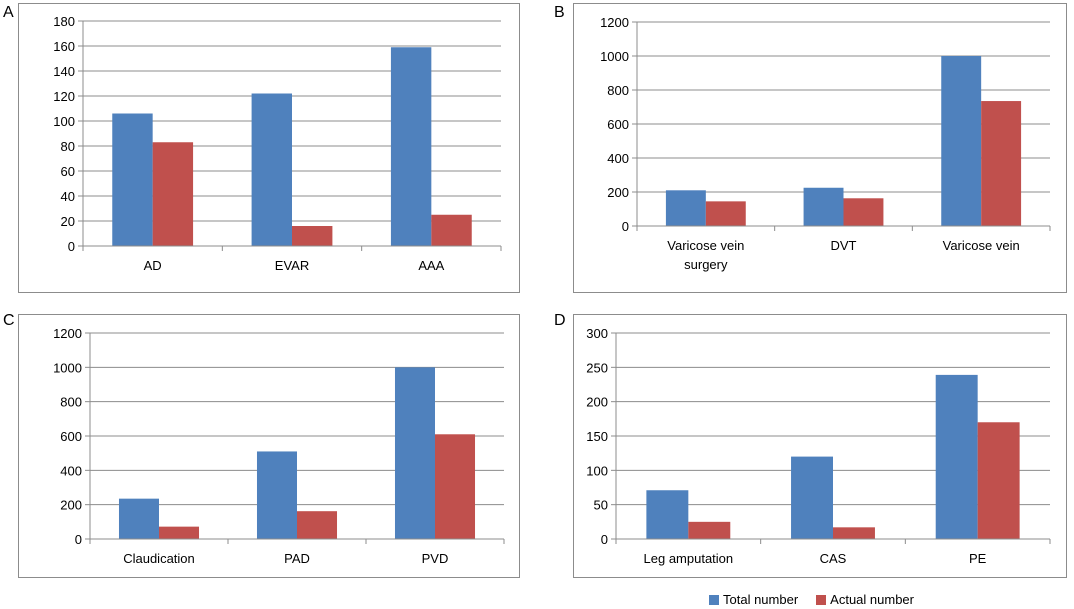  I want to click on x-category-label: PE, so click(978, 558).